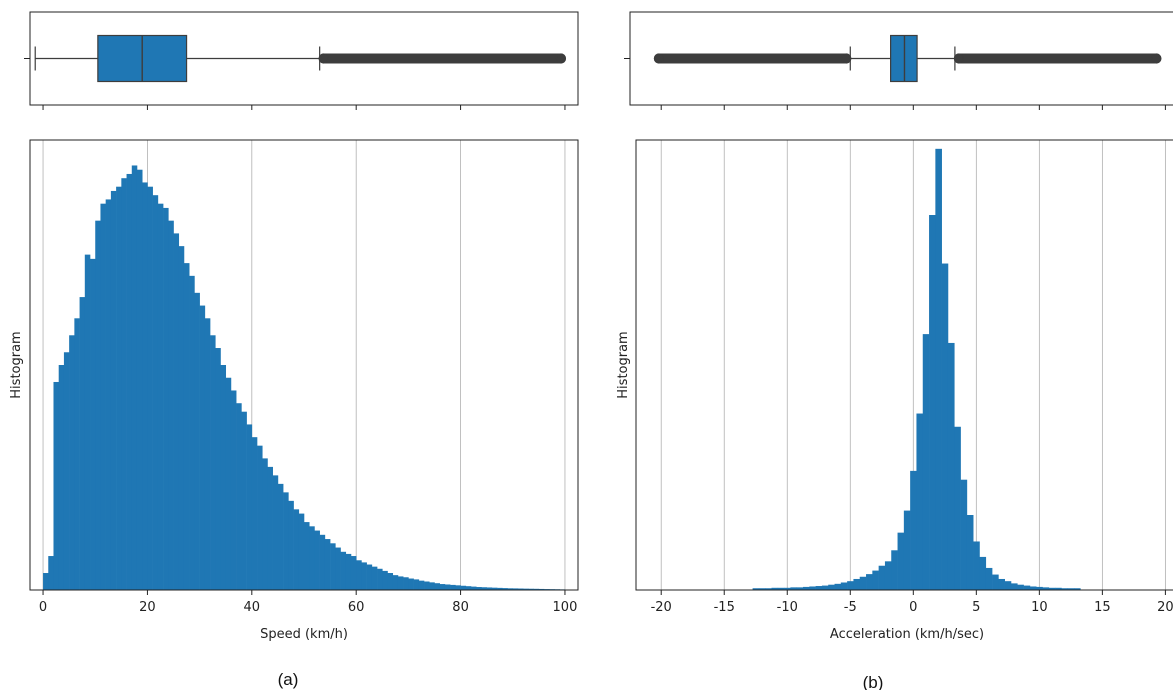  I want to click on x-tick-label: 60, so click(356, 607).